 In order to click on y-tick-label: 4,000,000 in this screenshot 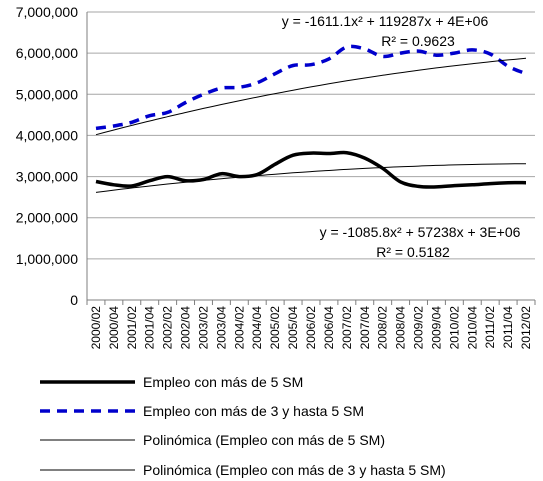, I will do `click(47, 135)`.